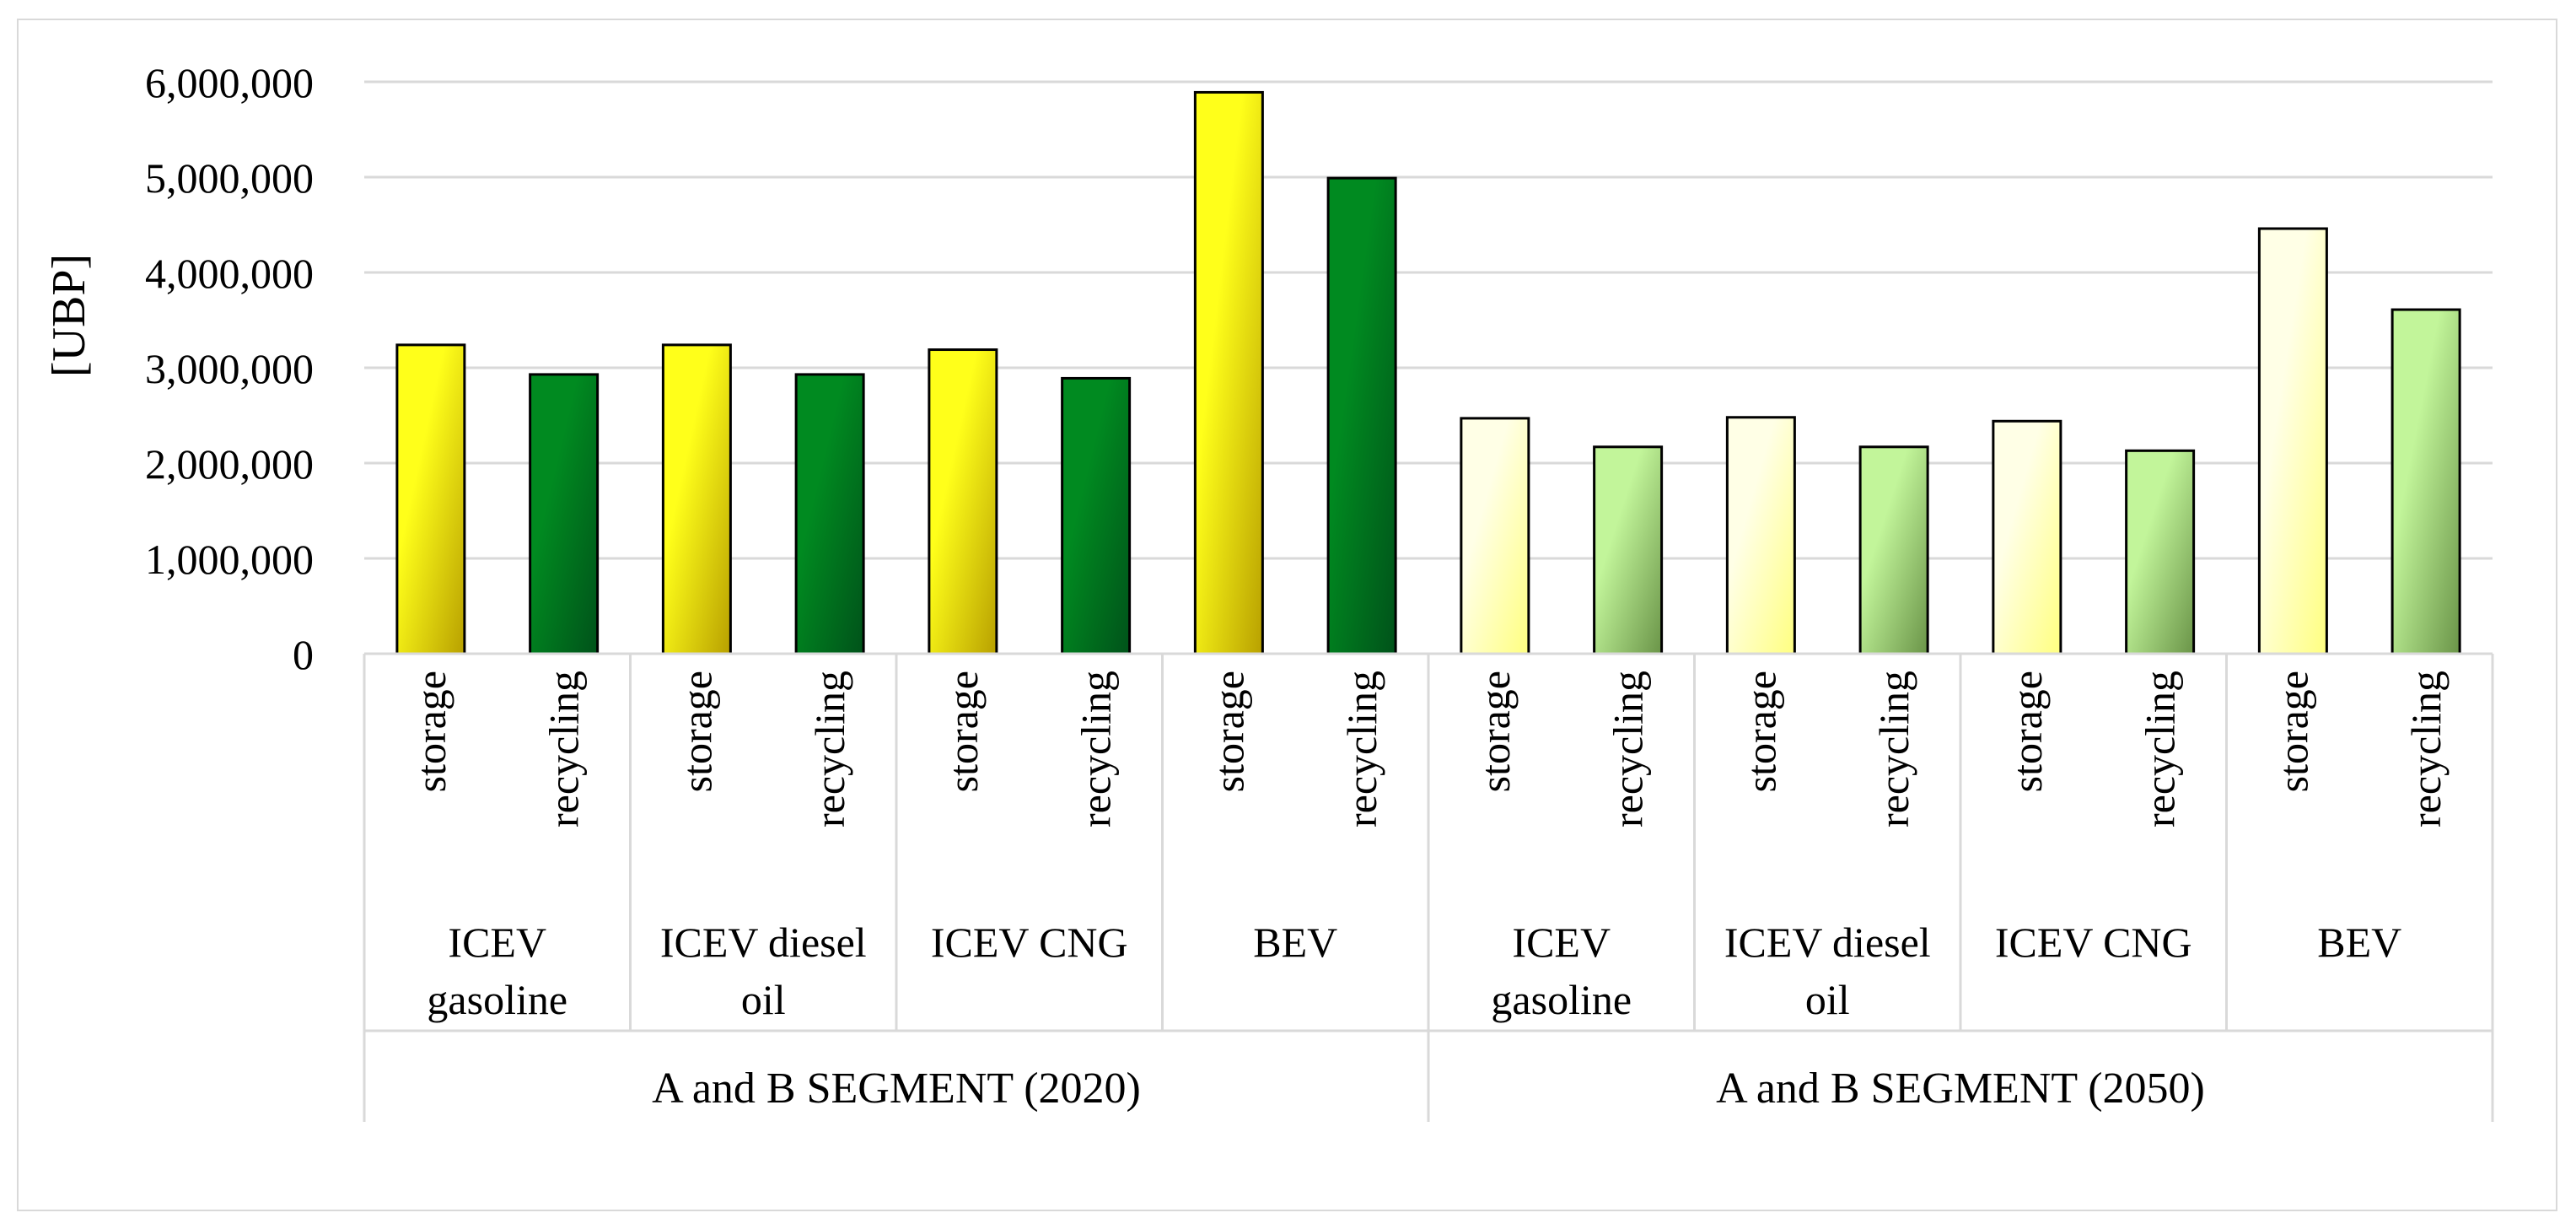  Describe the element at coordinates (229, 82) in the screenshot. I see `y-tick-label: 6,000,000` at that location.